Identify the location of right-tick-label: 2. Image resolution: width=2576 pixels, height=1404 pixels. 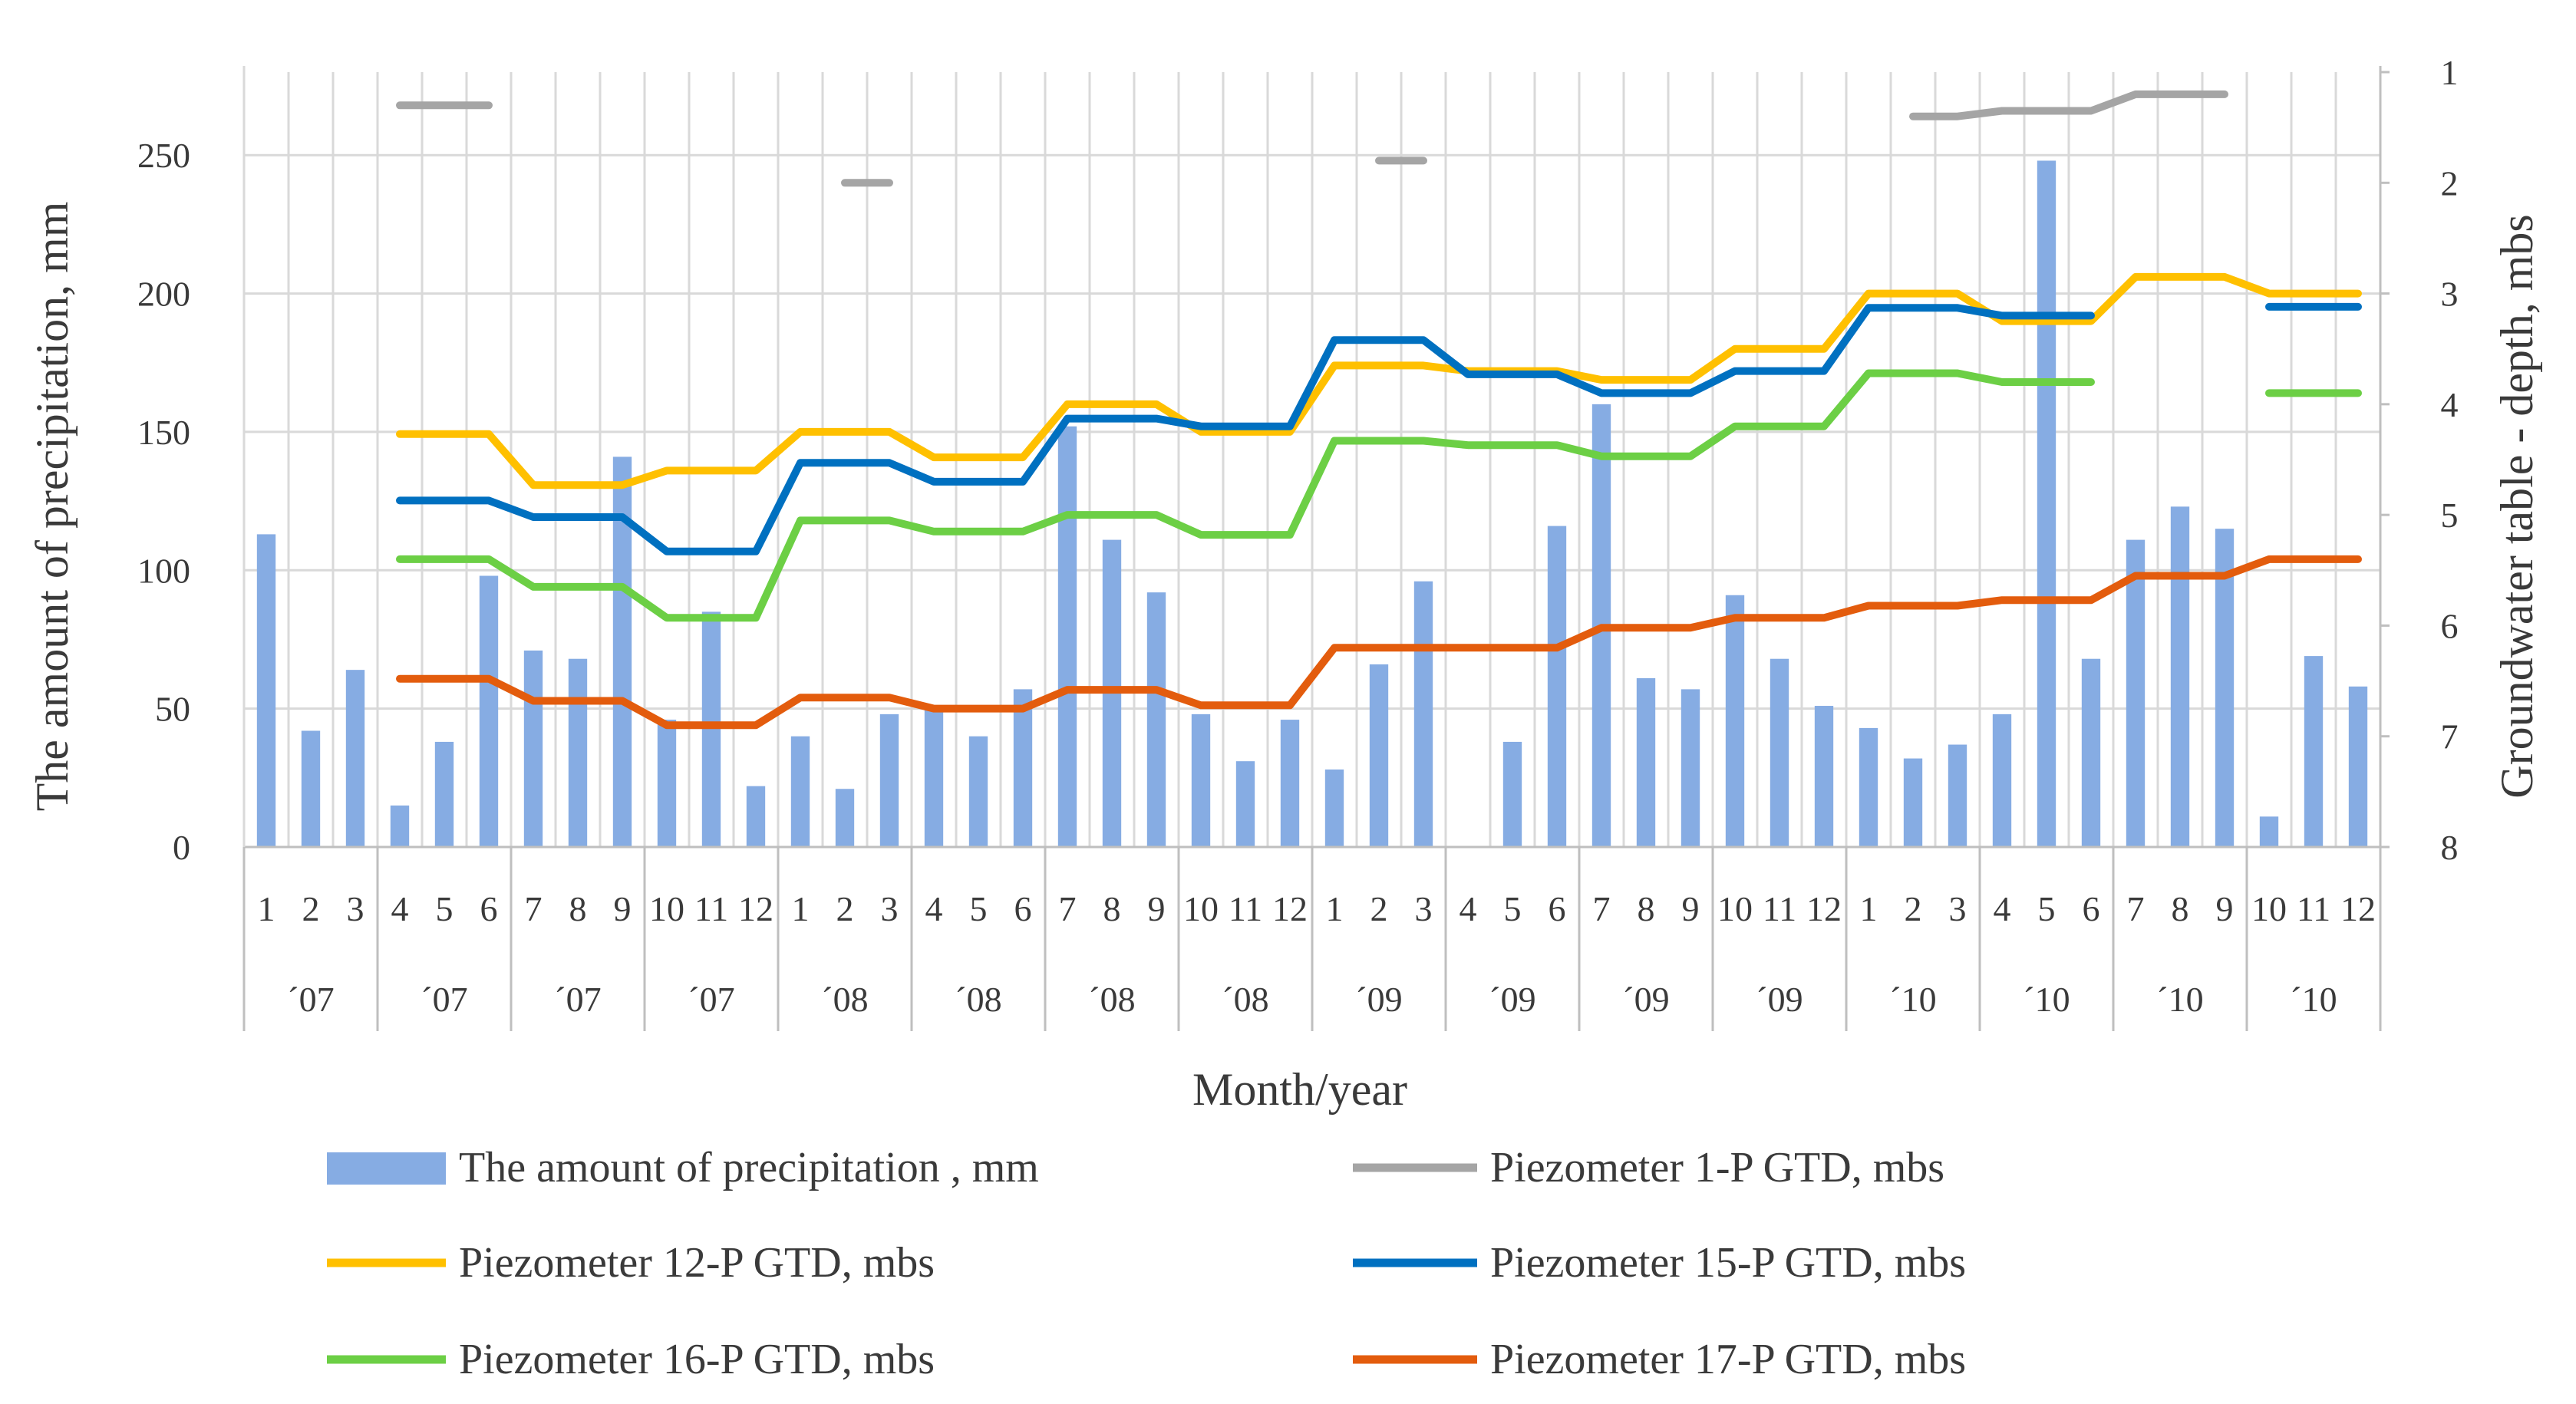
(2450, 183).